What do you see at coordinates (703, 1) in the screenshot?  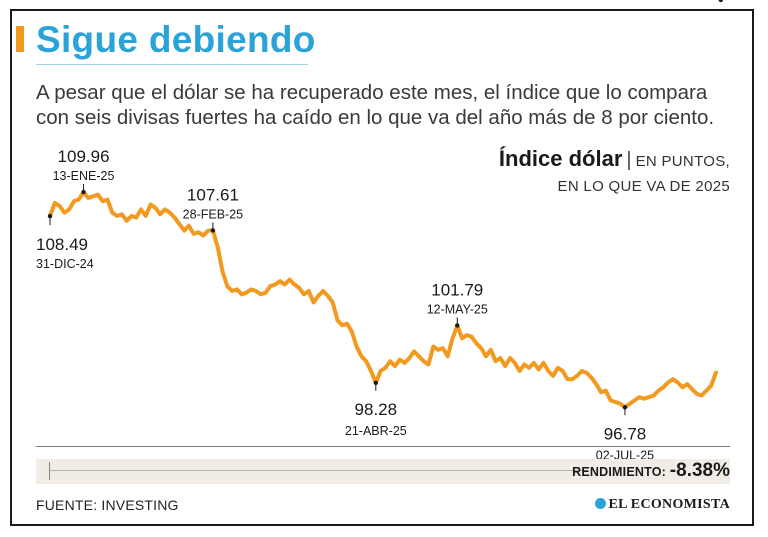 I see `annotation-29-jul-25-date: 29-JUL-25` at bounding box center [703, 1].